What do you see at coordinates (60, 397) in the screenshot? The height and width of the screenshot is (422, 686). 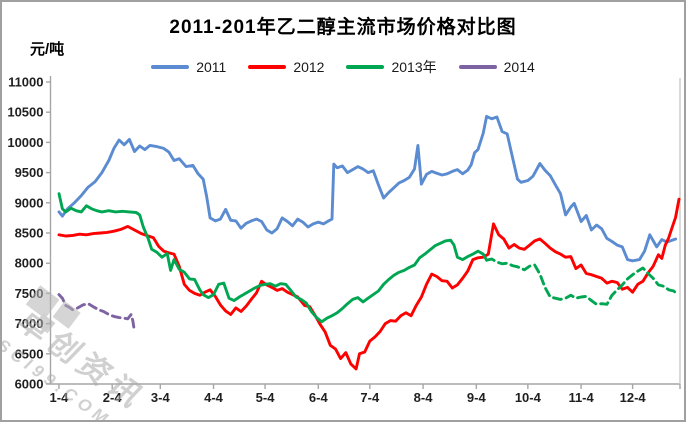 I see `x-tick-label: 1-4` at bounding box center [60, 397].